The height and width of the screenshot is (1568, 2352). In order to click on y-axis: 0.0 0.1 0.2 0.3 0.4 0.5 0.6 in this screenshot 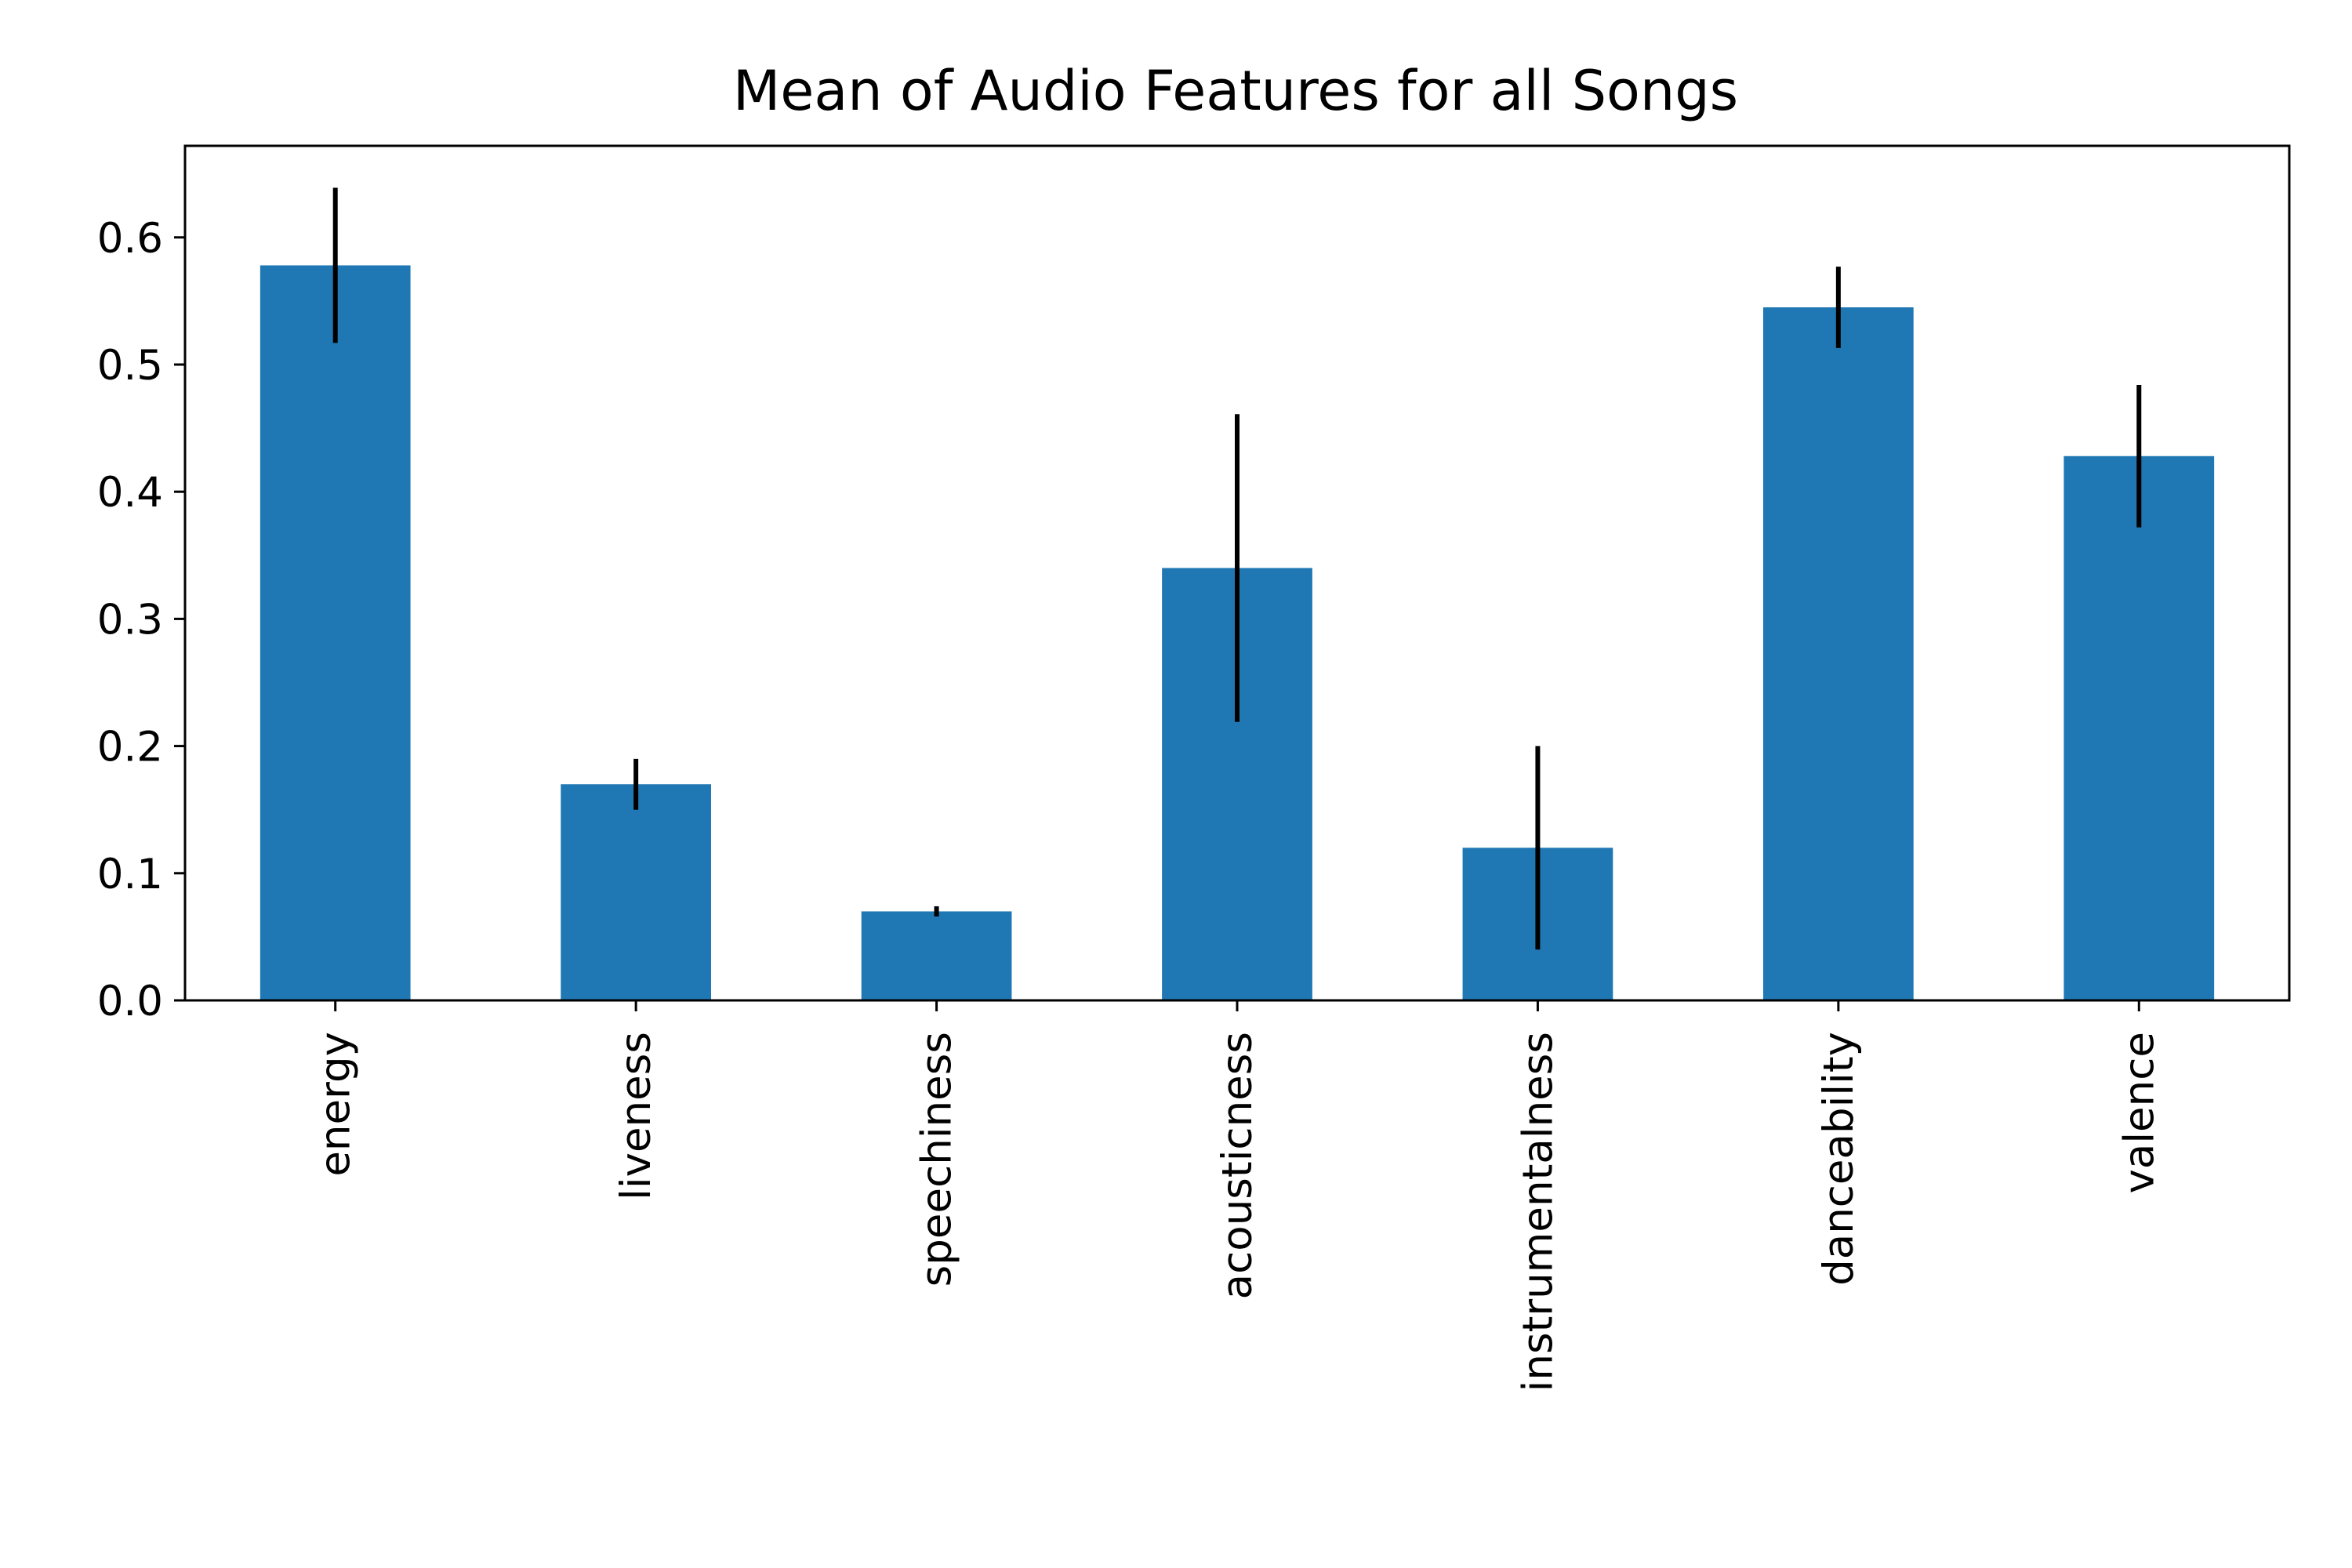, I will do `click(141, 620)`.